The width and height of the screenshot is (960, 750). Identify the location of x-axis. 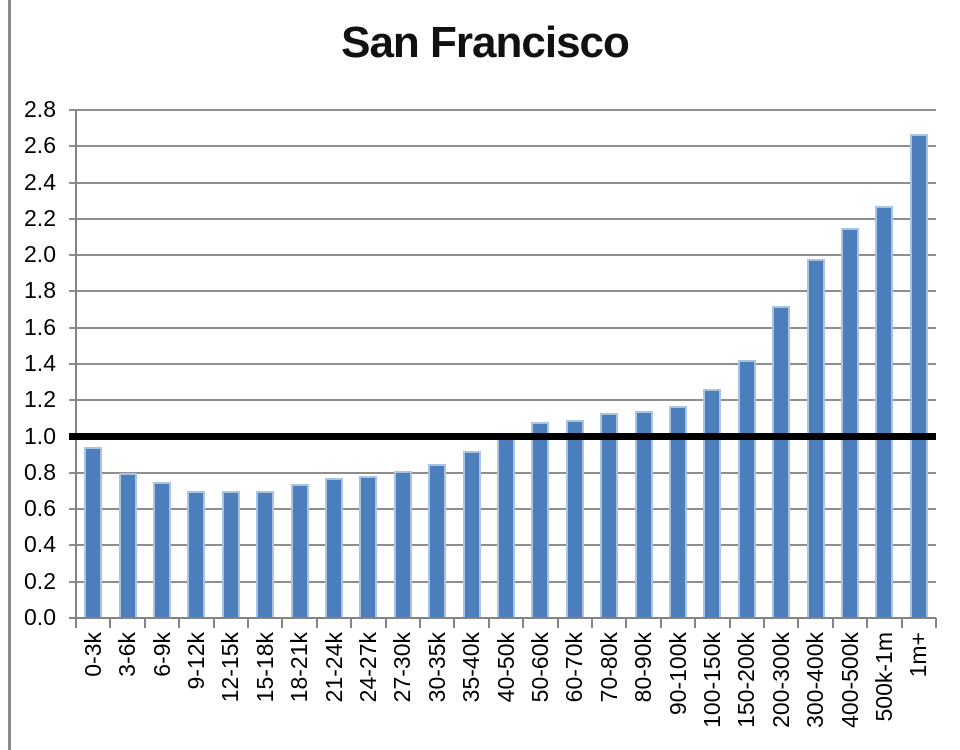
(502, 618).